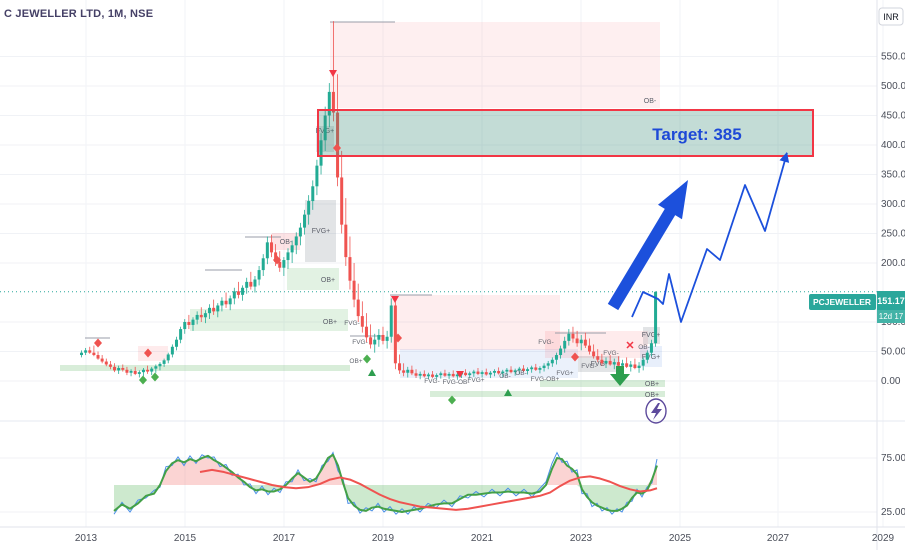 This screenshot has width=905, height=550. I want to click on triangle-down-marker, so click(460, 374).